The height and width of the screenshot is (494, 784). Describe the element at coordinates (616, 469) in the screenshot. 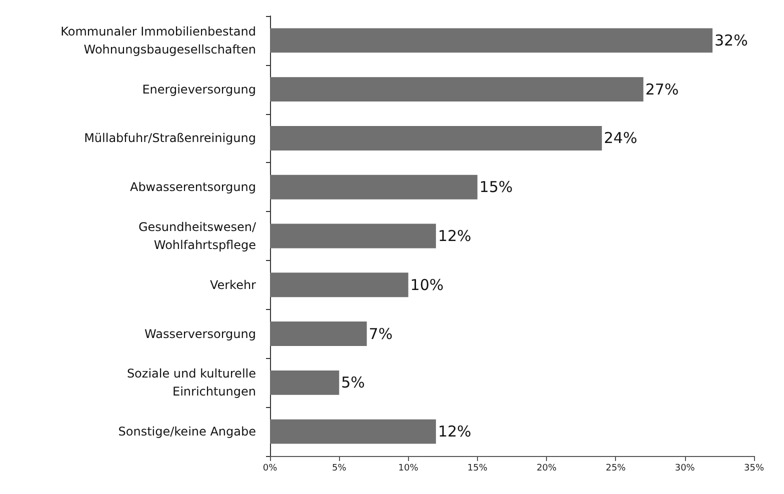

I see `x-tick-label: 25%` at that location.